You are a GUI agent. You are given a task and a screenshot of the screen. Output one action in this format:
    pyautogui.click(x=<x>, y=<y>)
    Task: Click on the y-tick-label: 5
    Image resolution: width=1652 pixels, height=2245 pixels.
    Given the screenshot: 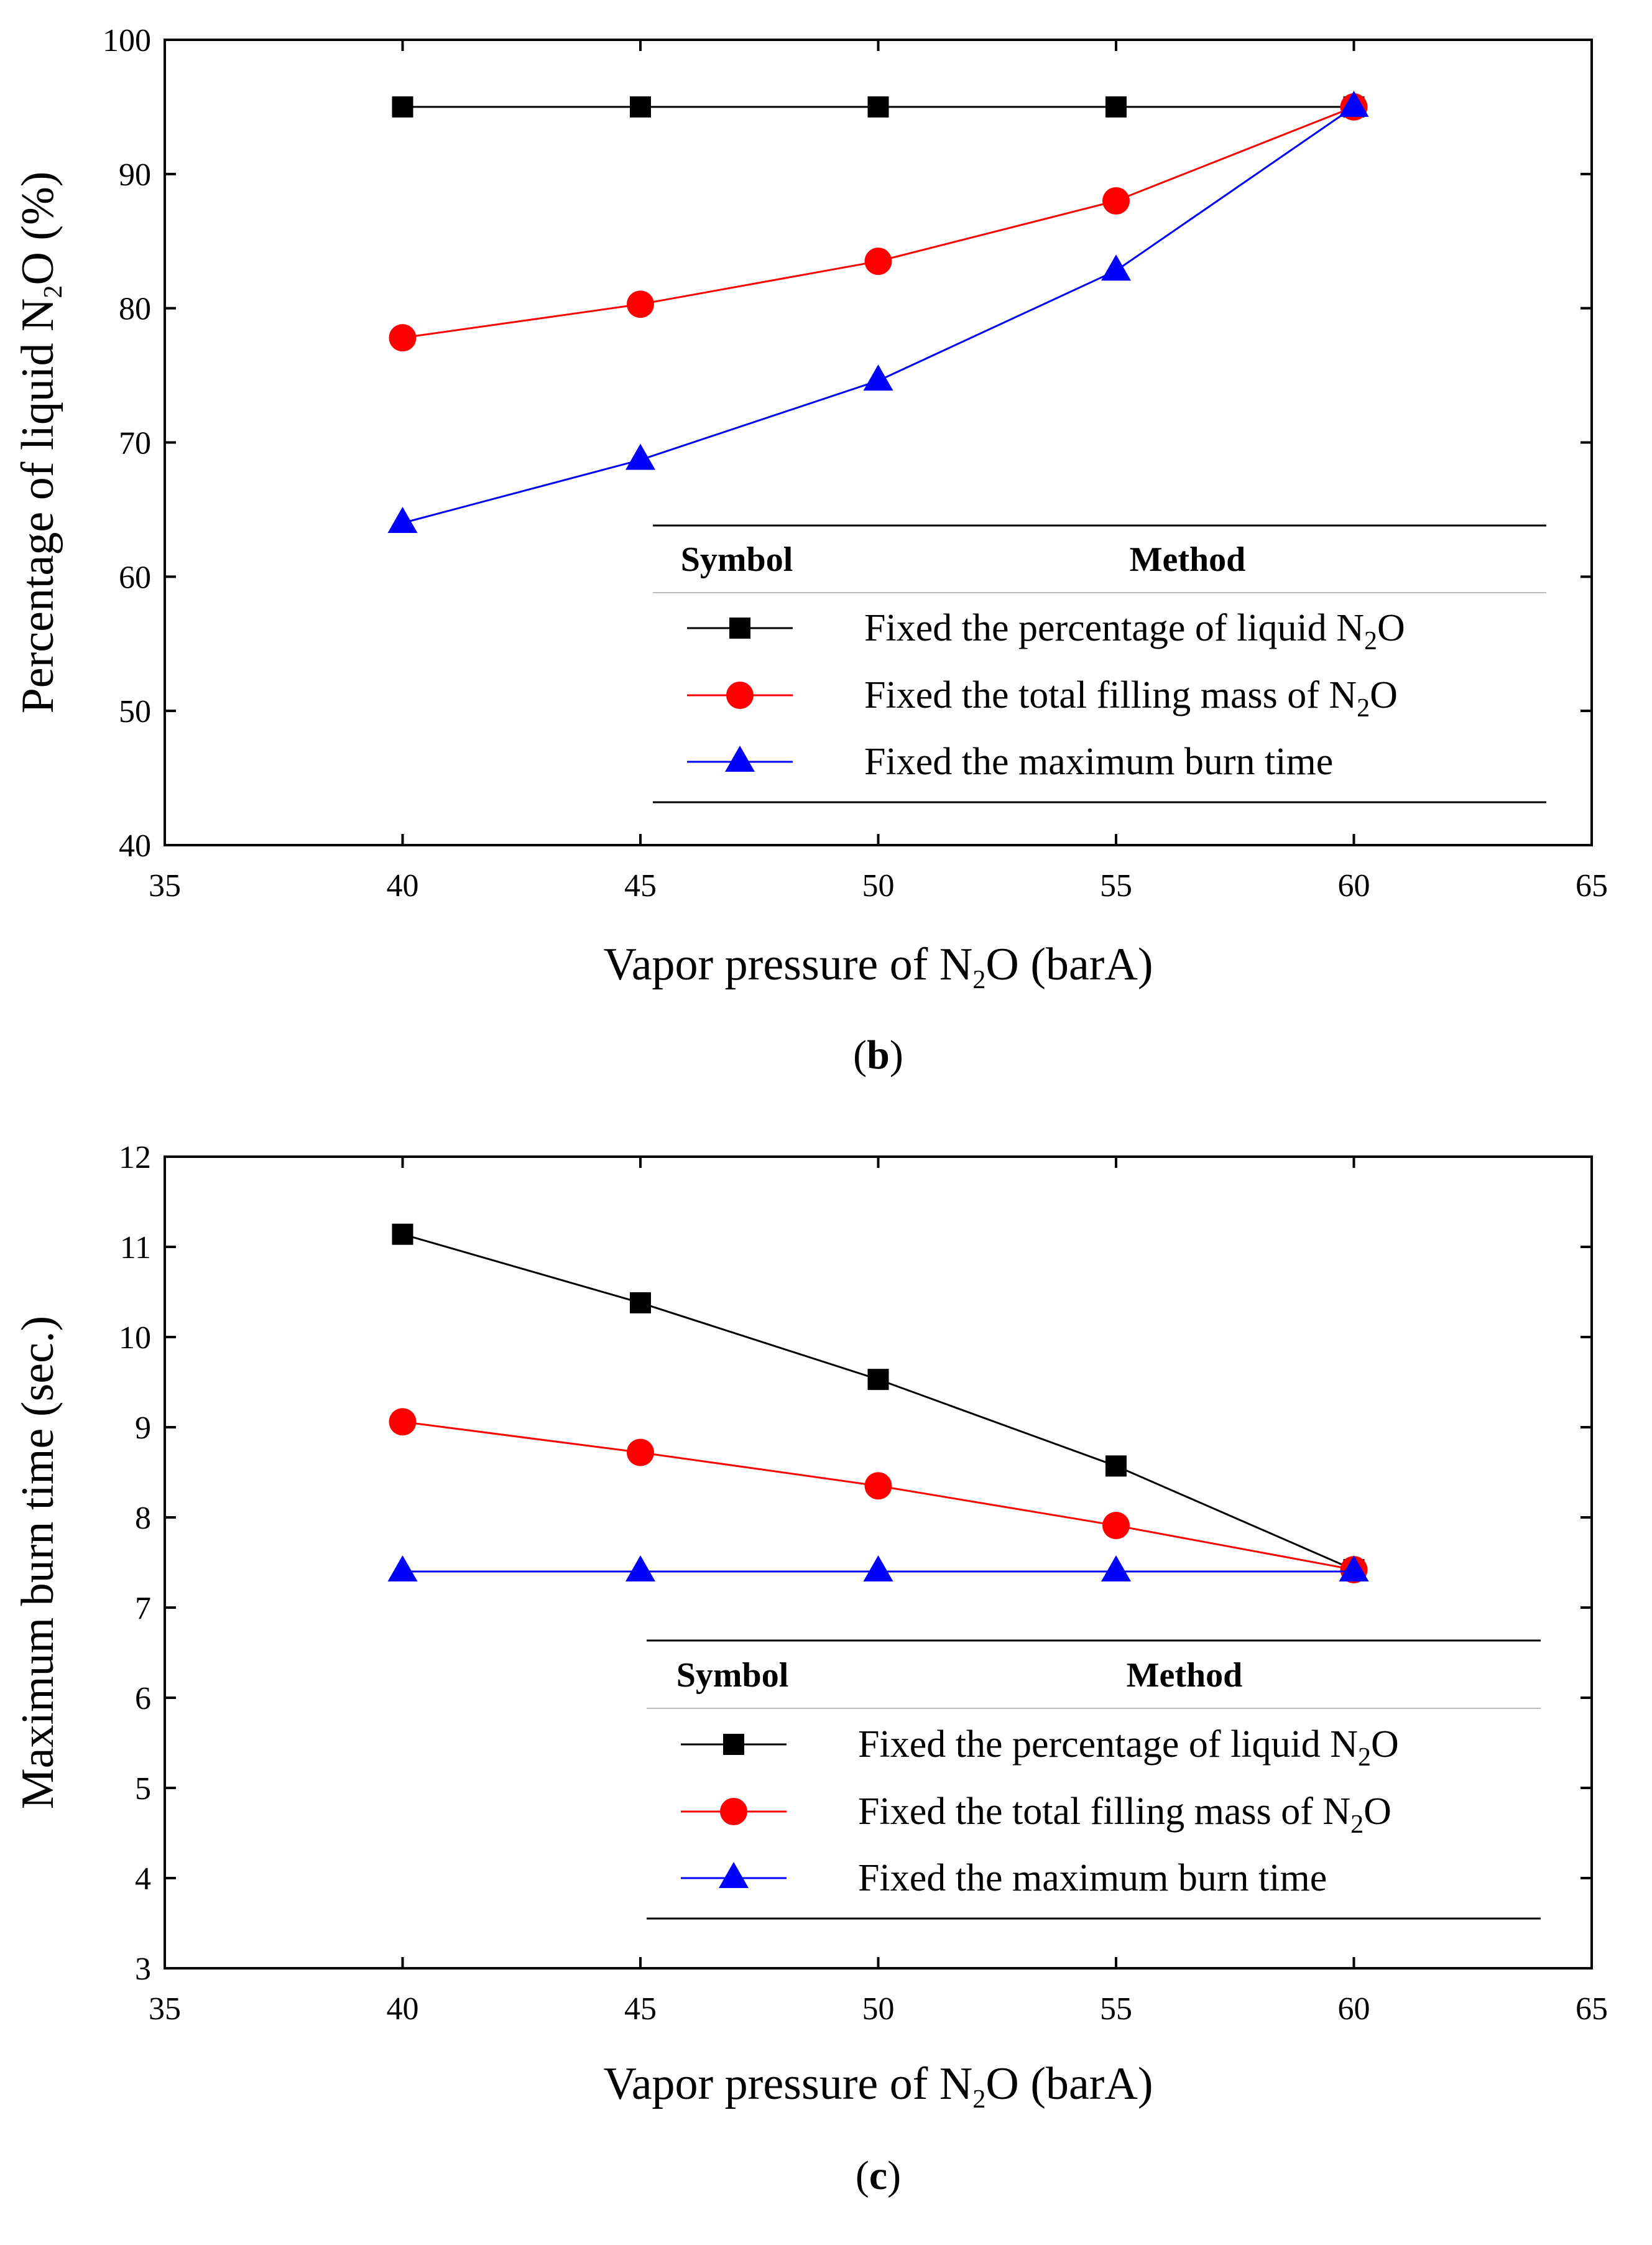 What is the action you would take?
    pyautogui.click(x=143, y=1789)
    